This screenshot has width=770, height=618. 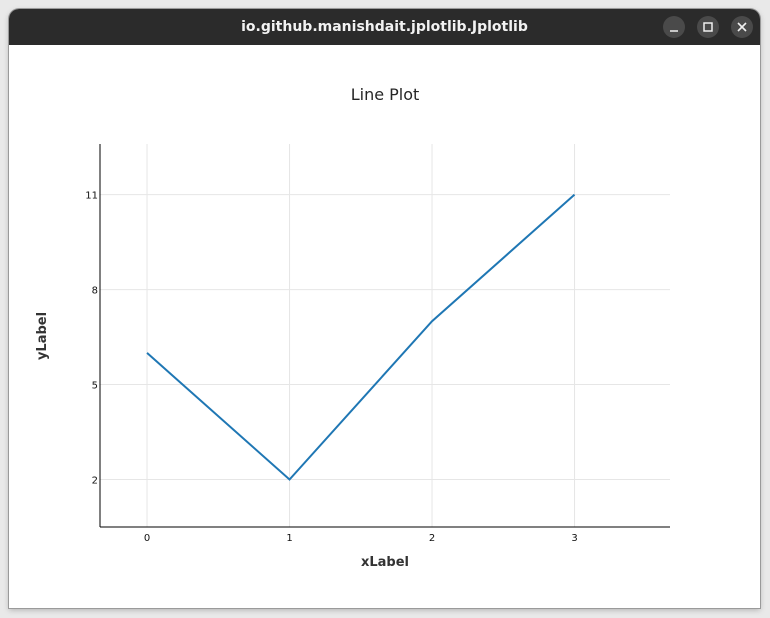 What do you see at coordinates (289, 538) in the screenshot?
I see `x-tick-label: 1` at bounding box center [289, 538].